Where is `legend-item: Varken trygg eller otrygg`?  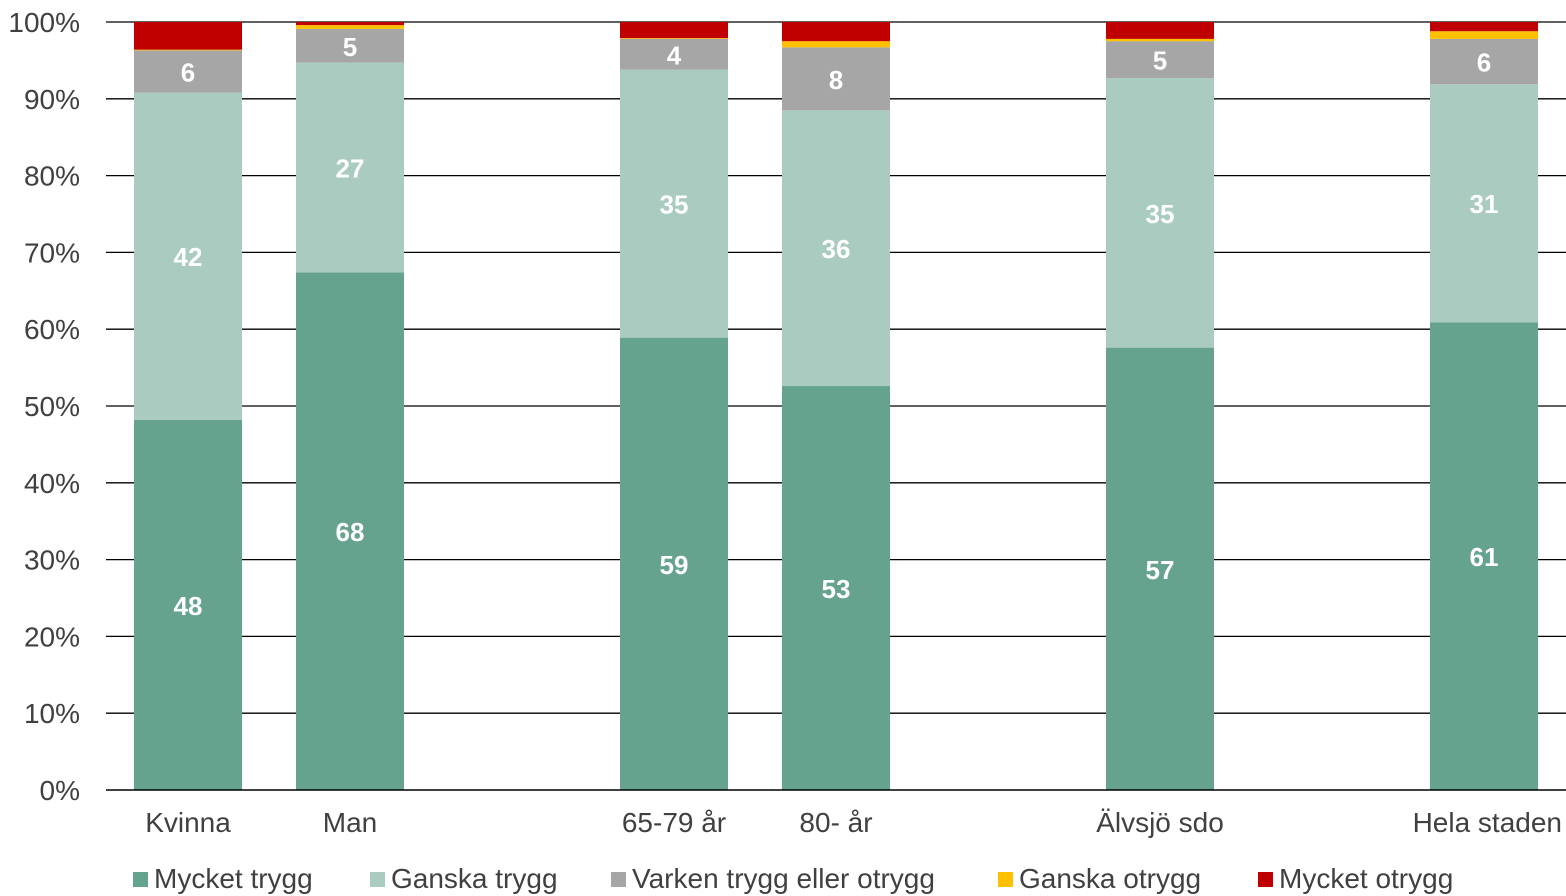 legend-item: Varken trygg eller otrygg is located at coordinates (773, 879).